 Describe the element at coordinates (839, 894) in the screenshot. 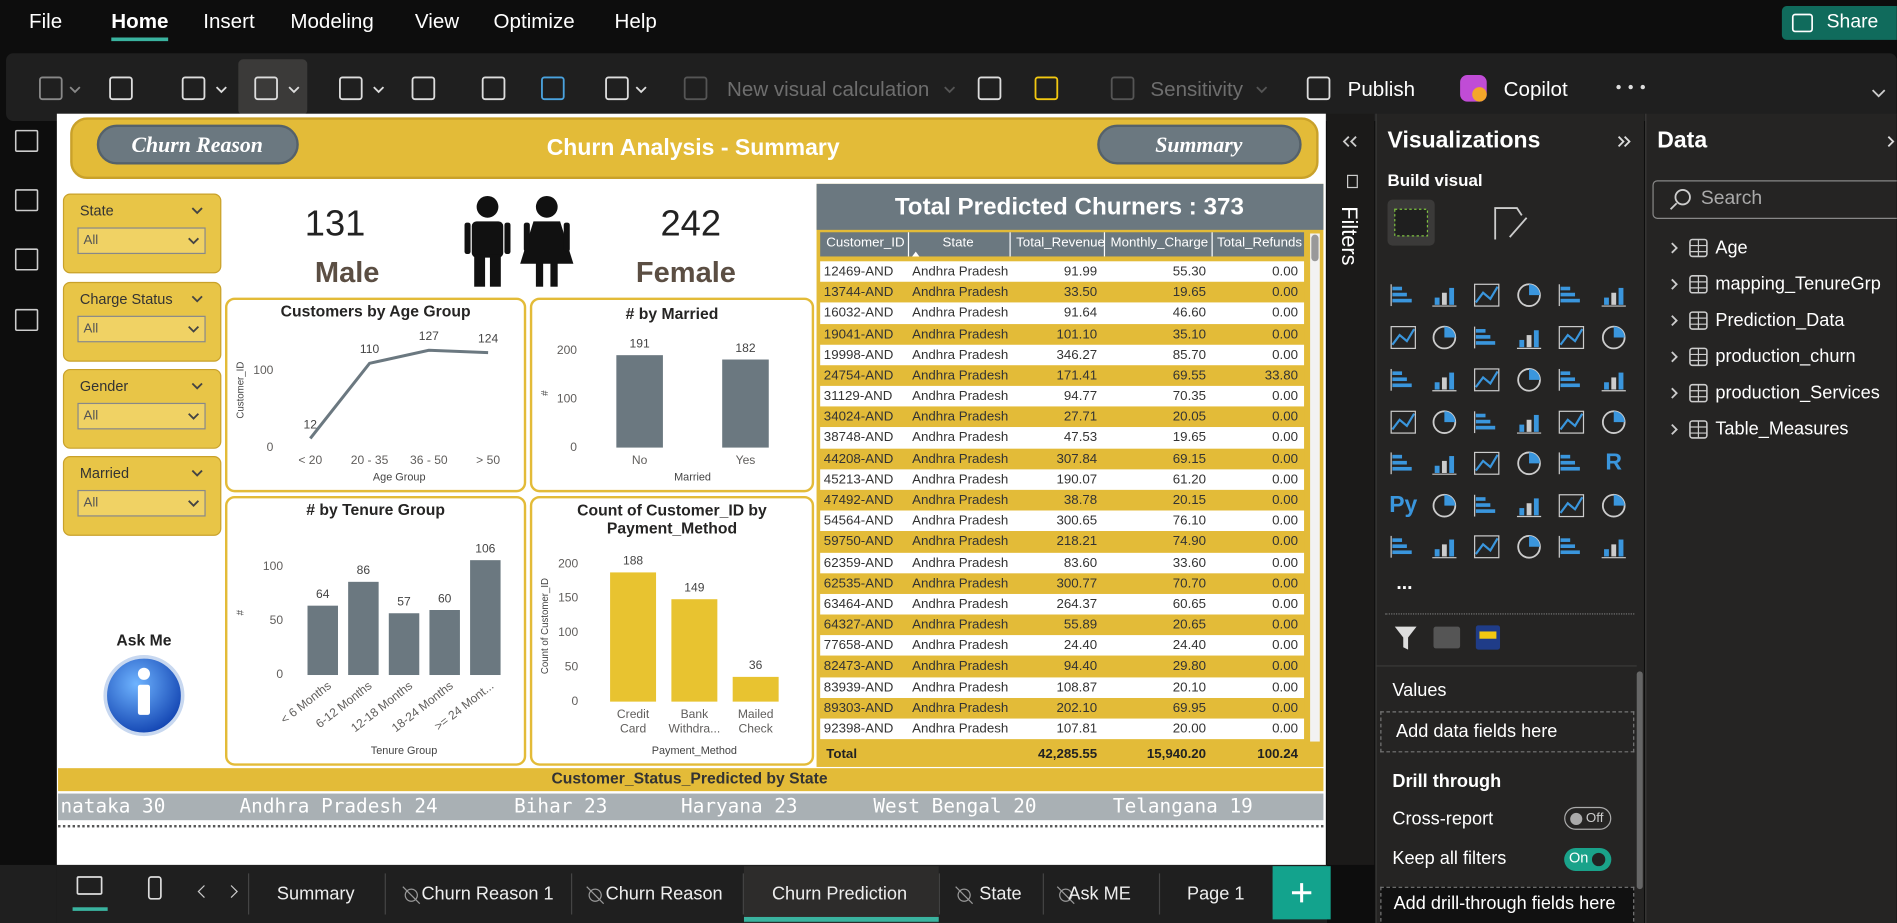

I see `page-tab: Churn Prediction` at that location.